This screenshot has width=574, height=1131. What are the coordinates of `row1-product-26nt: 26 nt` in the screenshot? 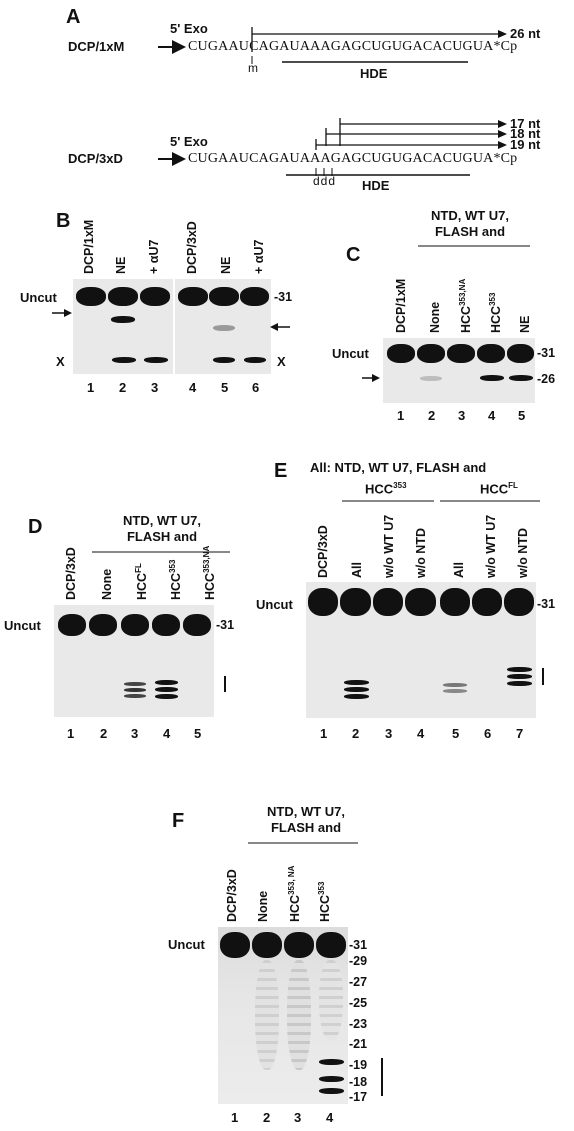 It's located at (525, 33).